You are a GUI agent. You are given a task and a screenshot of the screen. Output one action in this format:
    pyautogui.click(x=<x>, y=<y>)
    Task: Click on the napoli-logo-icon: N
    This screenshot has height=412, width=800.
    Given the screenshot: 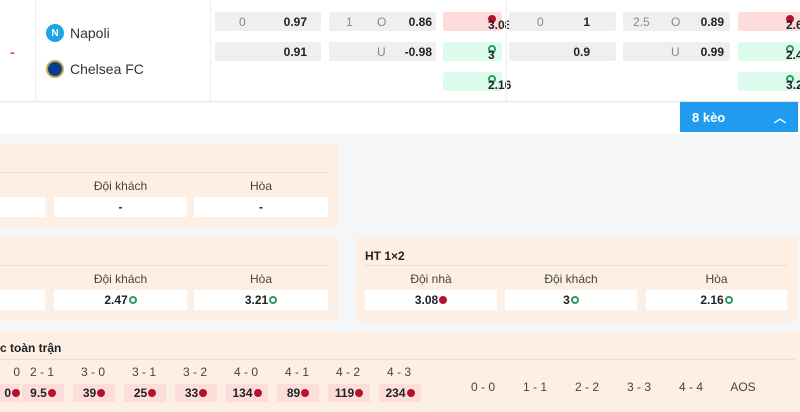 What is the action you would take?
    pyautogui.click(x=55, y=33)
    